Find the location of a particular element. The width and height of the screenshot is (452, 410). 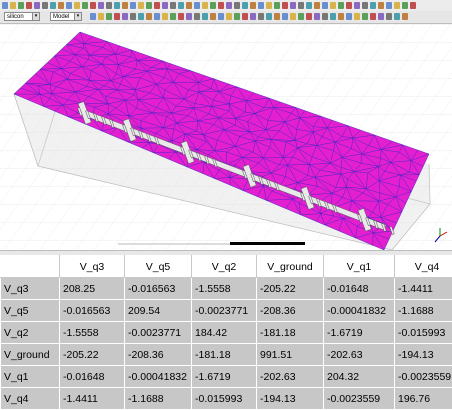

column-header: V_q4 is located at coordinates (423, 267).